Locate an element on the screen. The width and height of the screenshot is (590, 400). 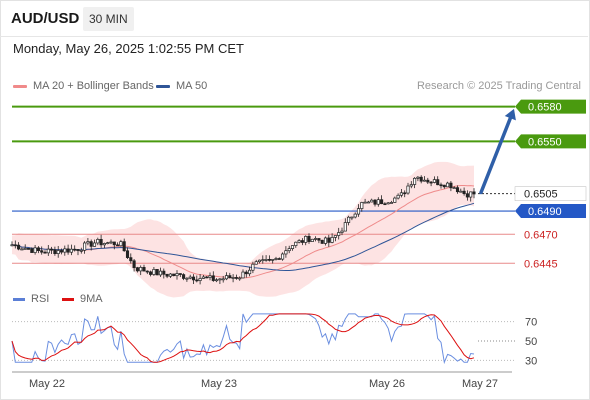
rsi-line is located at coordinates (243, 339).